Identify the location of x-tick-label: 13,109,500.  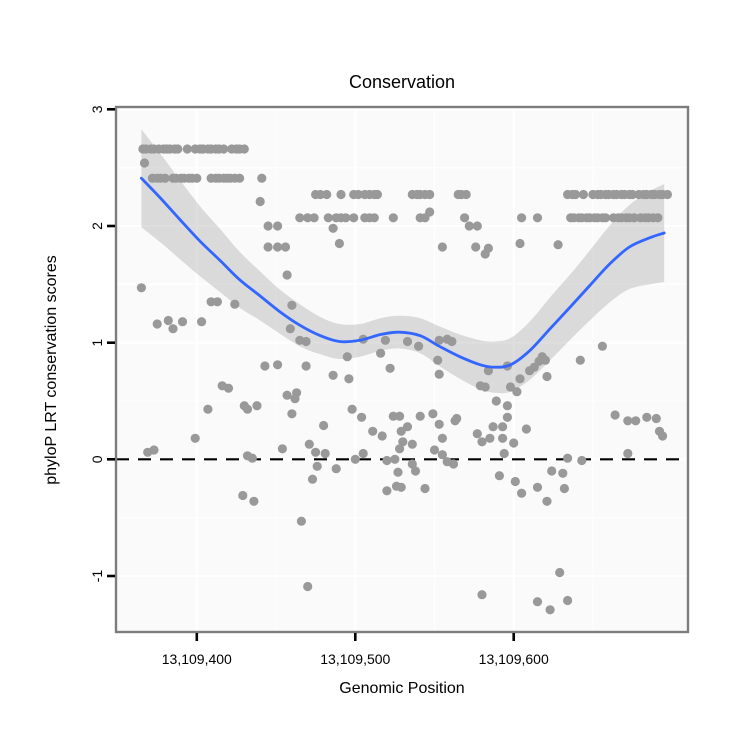
(355, 659).